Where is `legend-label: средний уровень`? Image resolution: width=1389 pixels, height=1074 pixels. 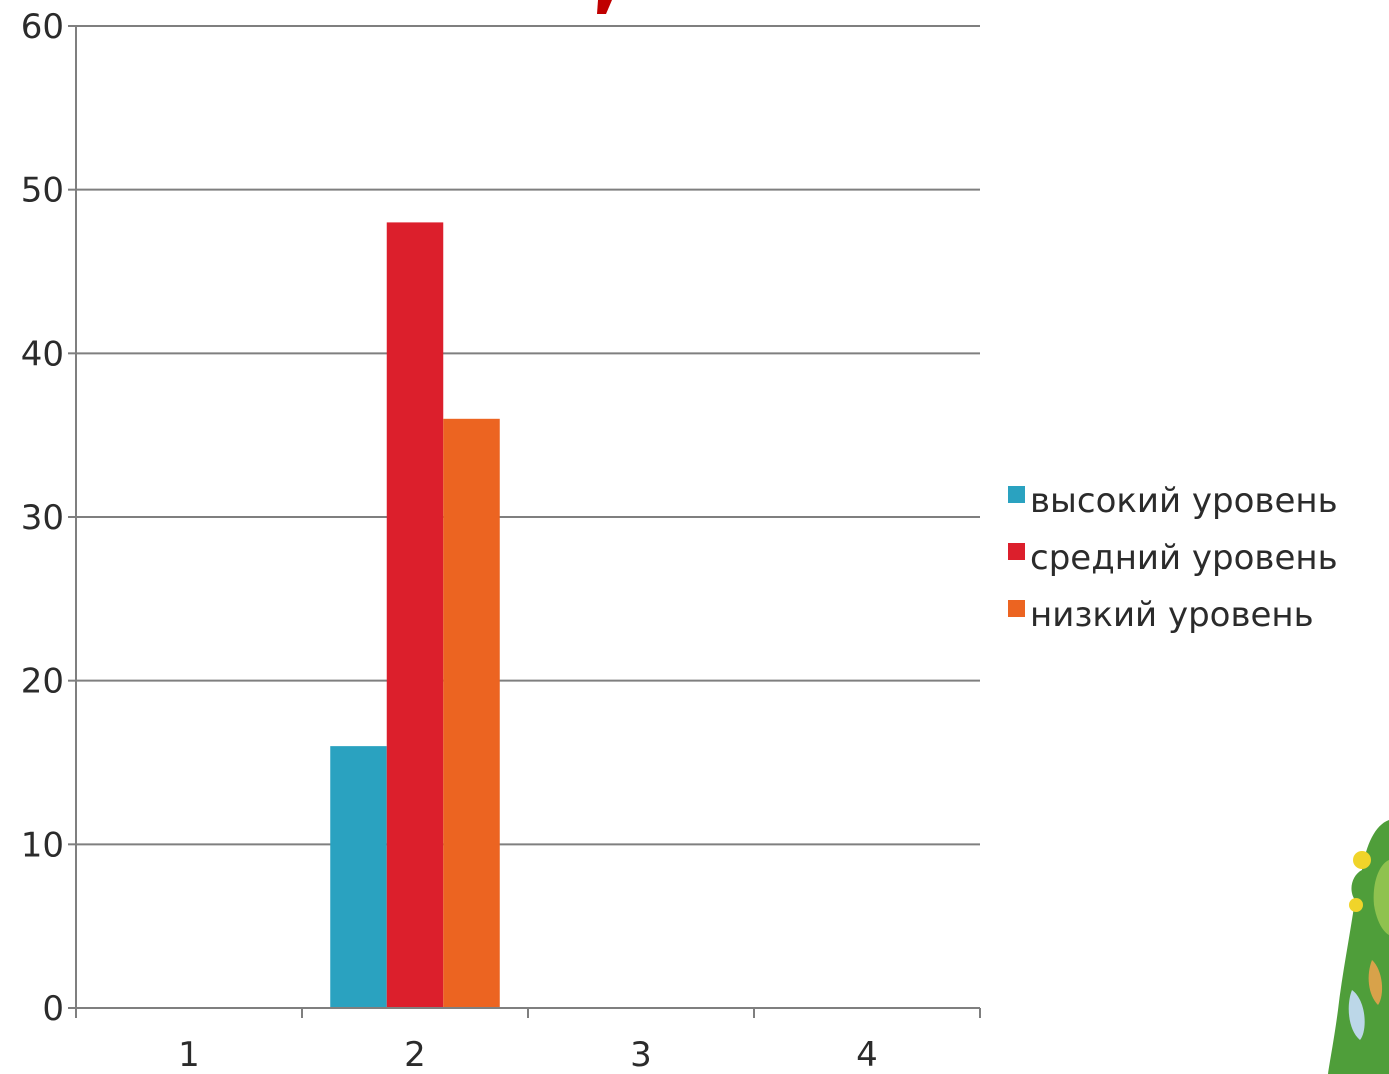 legend-label: средний уровень is located at coordinates (1184, 558).